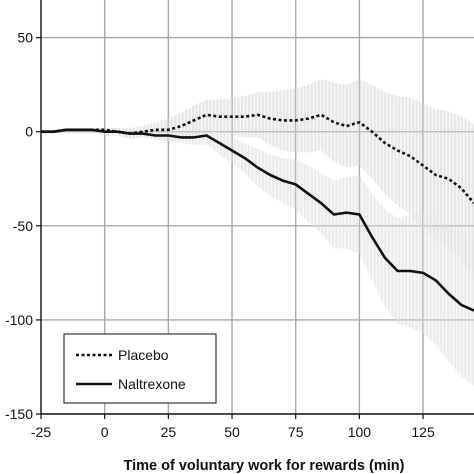 This screenshot has height=474, width=474. What do you see at coordinates (152, 384) in the screenshot?
I see `legend-label-naltrexone: Naltrexone` at bounding box center [152, 384].